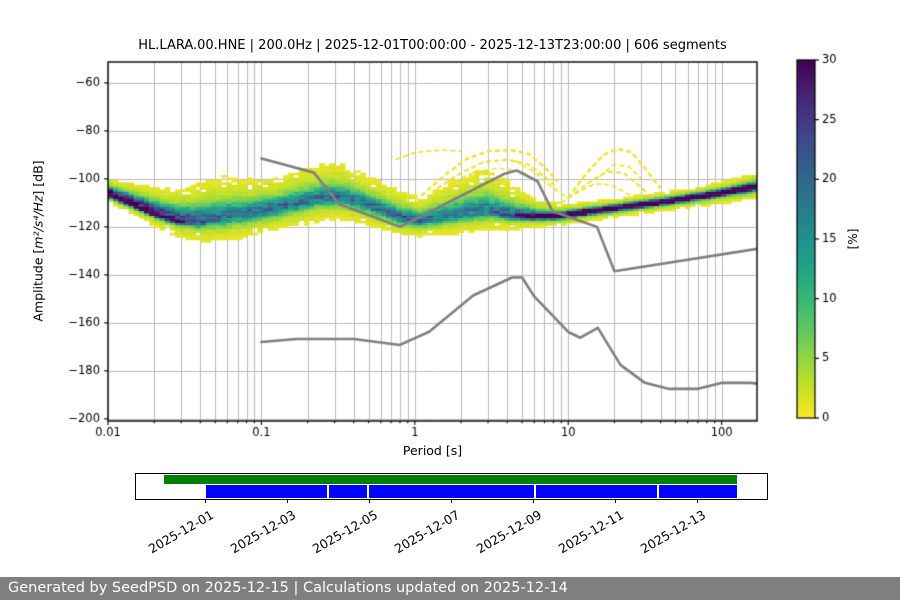 The width and height of the screenshot is (900, 600). Describe the element at coordinates (591, 532) in the screenshot. I see `timeline-date-label: 2025-12-11` at that location.